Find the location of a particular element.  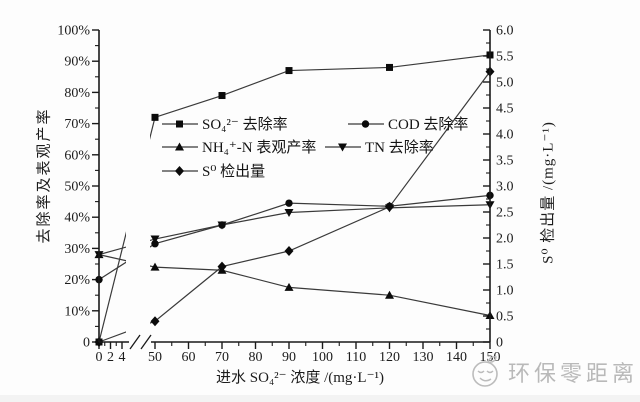

series-line-tn-removal is located at coordinates (294, 230).